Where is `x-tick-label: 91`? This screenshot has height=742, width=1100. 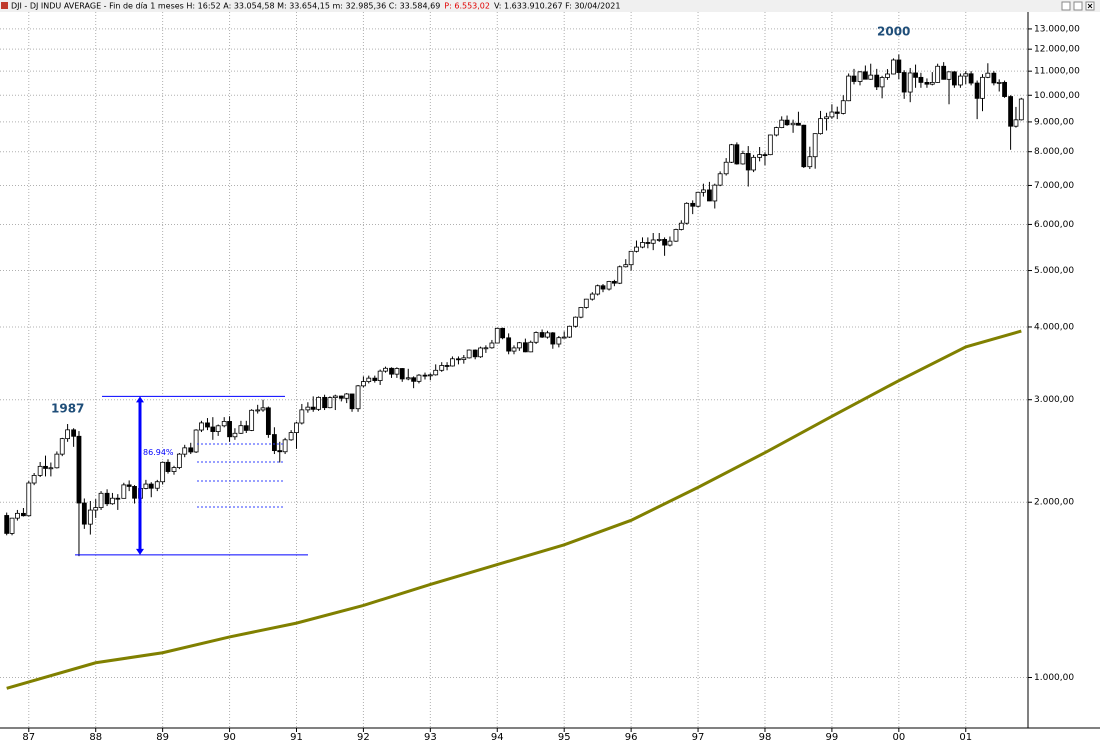 x-tick-label: 91 is located at coordinates (296, 737).